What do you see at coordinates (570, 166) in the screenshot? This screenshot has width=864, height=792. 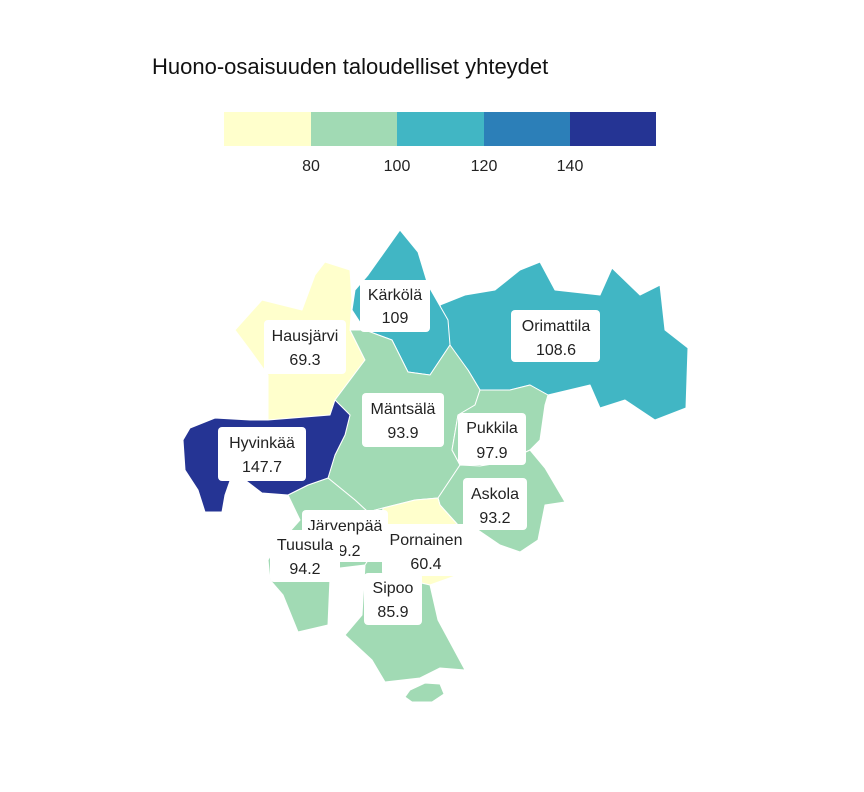 I see `legend-tick-140: 140` at bounding box center [570, 166].